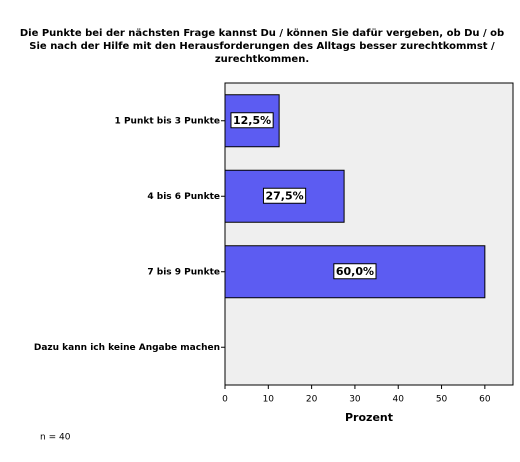 Image resolution: width=520 pixels, height=462 pixels. What do you see at coordinates (312, 400) in the screenshot?
I see `x-tick-label: 20` at bounding box center [312, 400].